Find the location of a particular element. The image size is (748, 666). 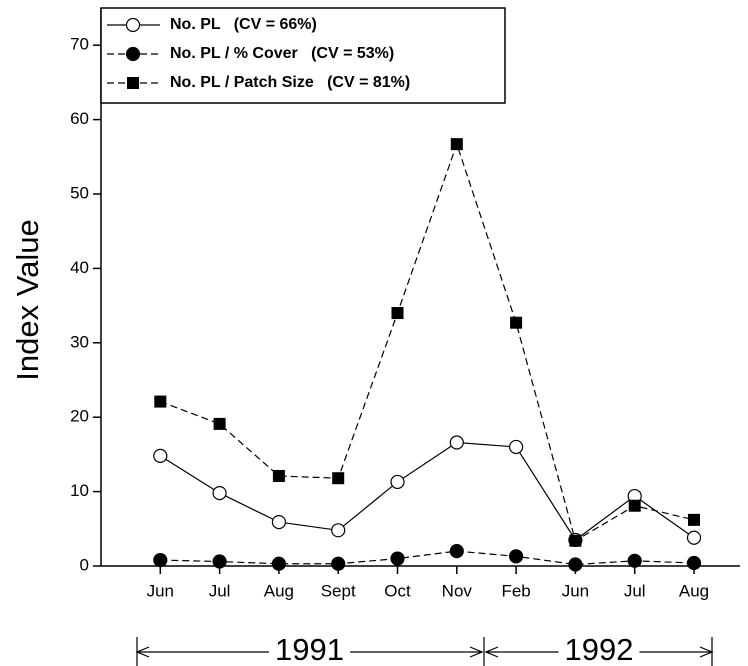

legend-box is located at coordinates (303, 55).